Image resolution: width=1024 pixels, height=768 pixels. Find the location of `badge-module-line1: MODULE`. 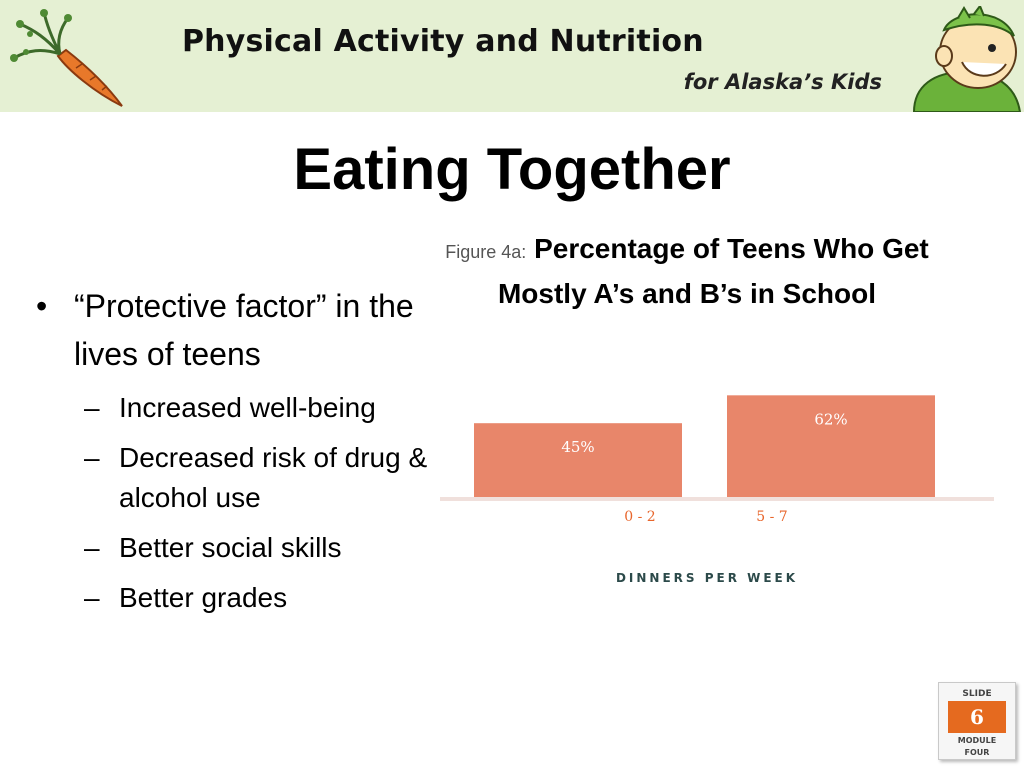

badge-module-line1: MODULE is located at coordinates (977, 740).